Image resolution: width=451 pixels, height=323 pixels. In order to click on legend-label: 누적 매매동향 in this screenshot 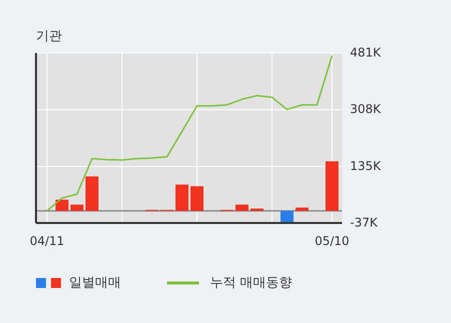, I will do `click(251, 283)`.